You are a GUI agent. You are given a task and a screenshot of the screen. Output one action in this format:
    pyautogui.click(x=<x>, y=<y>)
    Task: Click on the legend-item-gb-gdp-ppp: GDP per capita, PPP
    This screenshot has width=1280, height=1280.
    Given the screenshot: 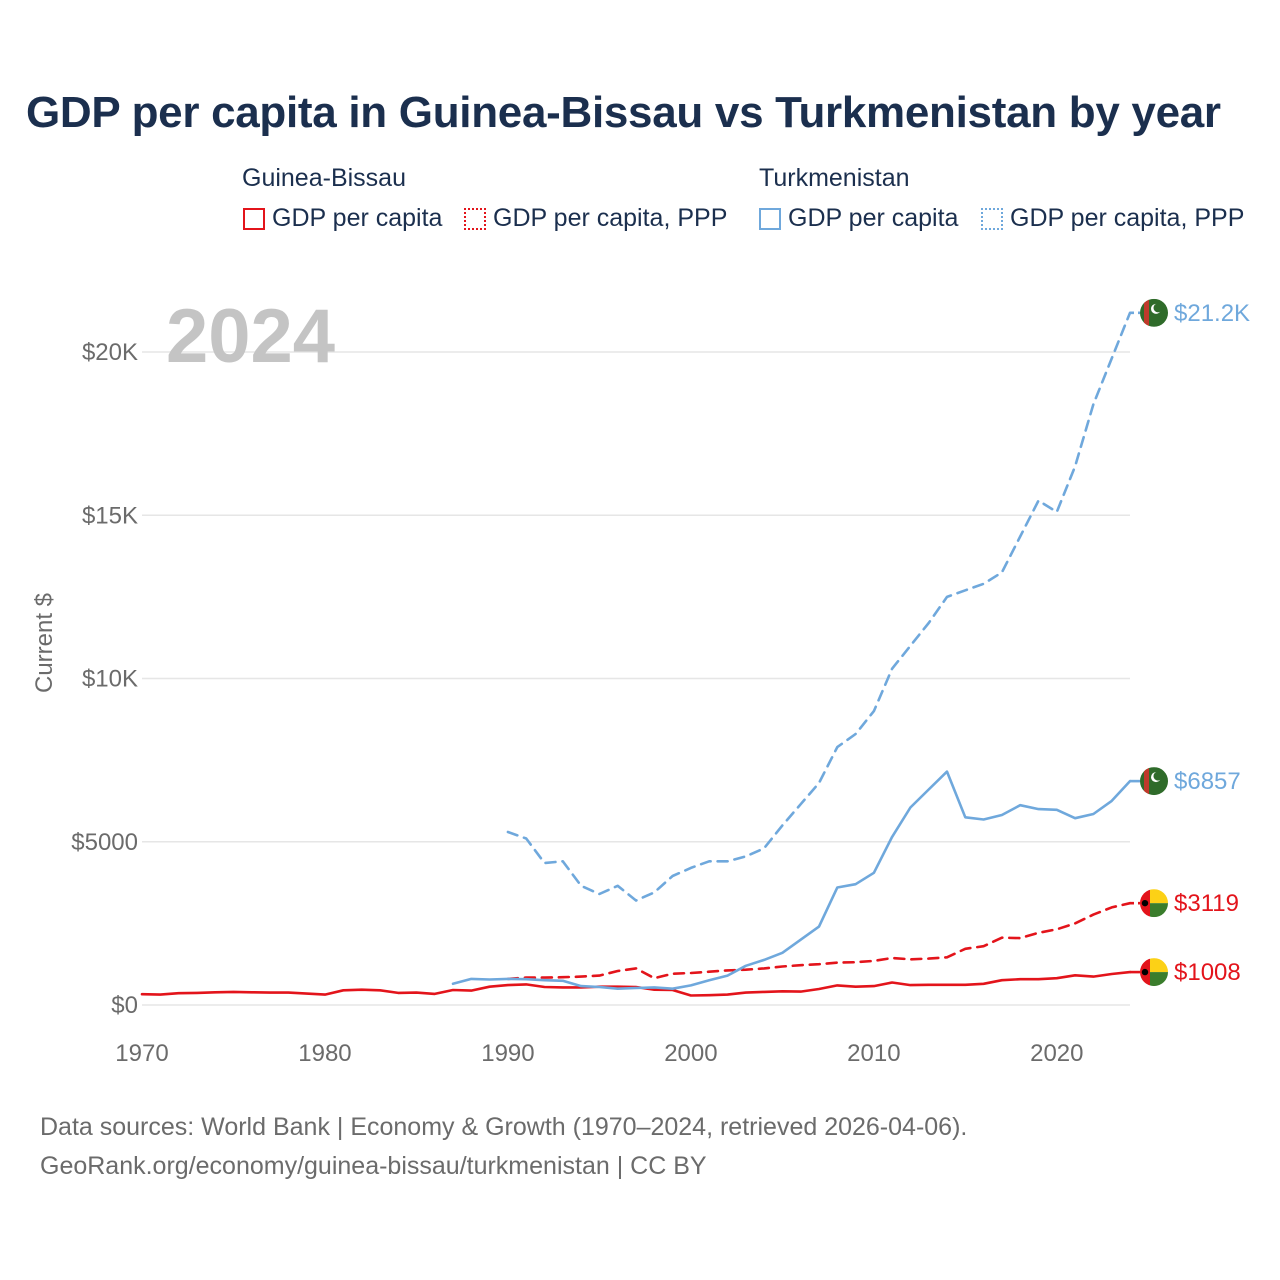 What is the action you would take?
    pyautogui.click(x=595, y=218)
    